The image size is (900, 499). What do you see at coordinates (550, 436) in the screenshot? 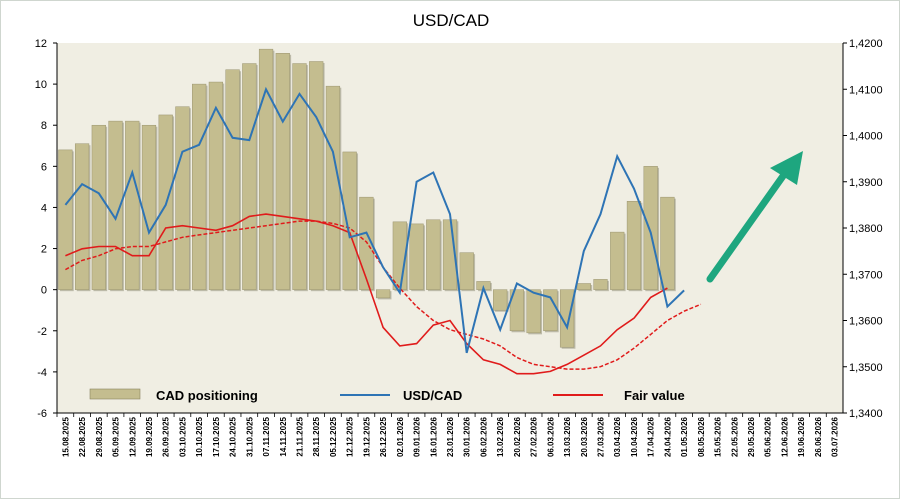
I see `x-tick-label: 06.03.2026` at bounding box center [550, 436].